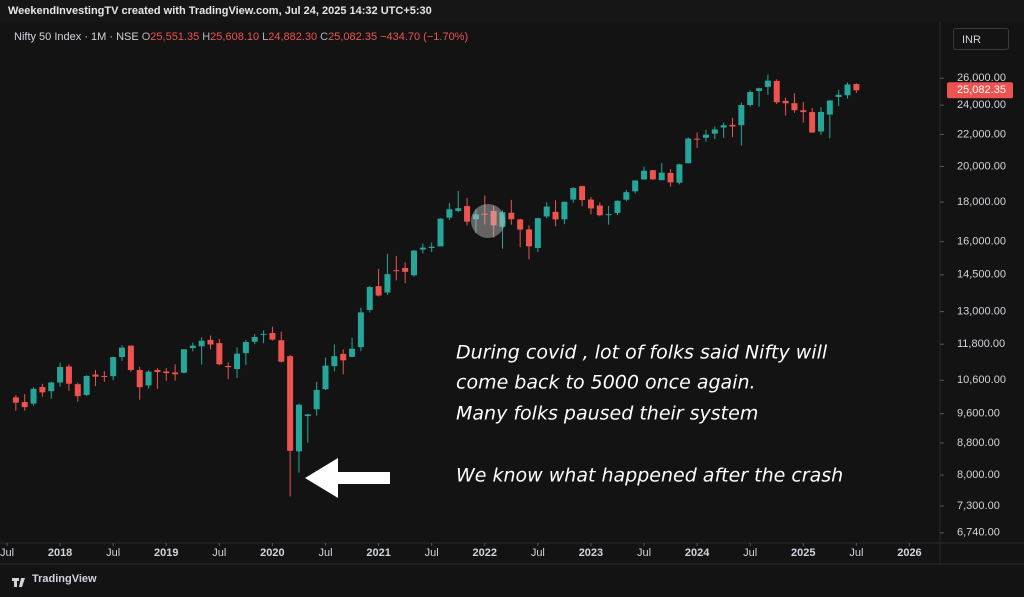  Describe the element at coordinates (591, 553) in the screenshot. I see `x-tick-label: 2023` at that location.